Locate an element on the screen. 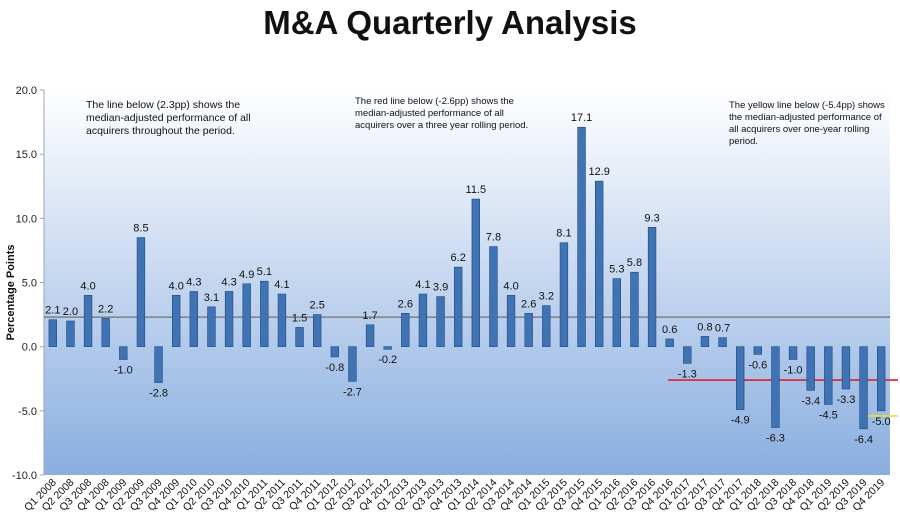  data-label: -6.3 is located at coordinates (775, 439).